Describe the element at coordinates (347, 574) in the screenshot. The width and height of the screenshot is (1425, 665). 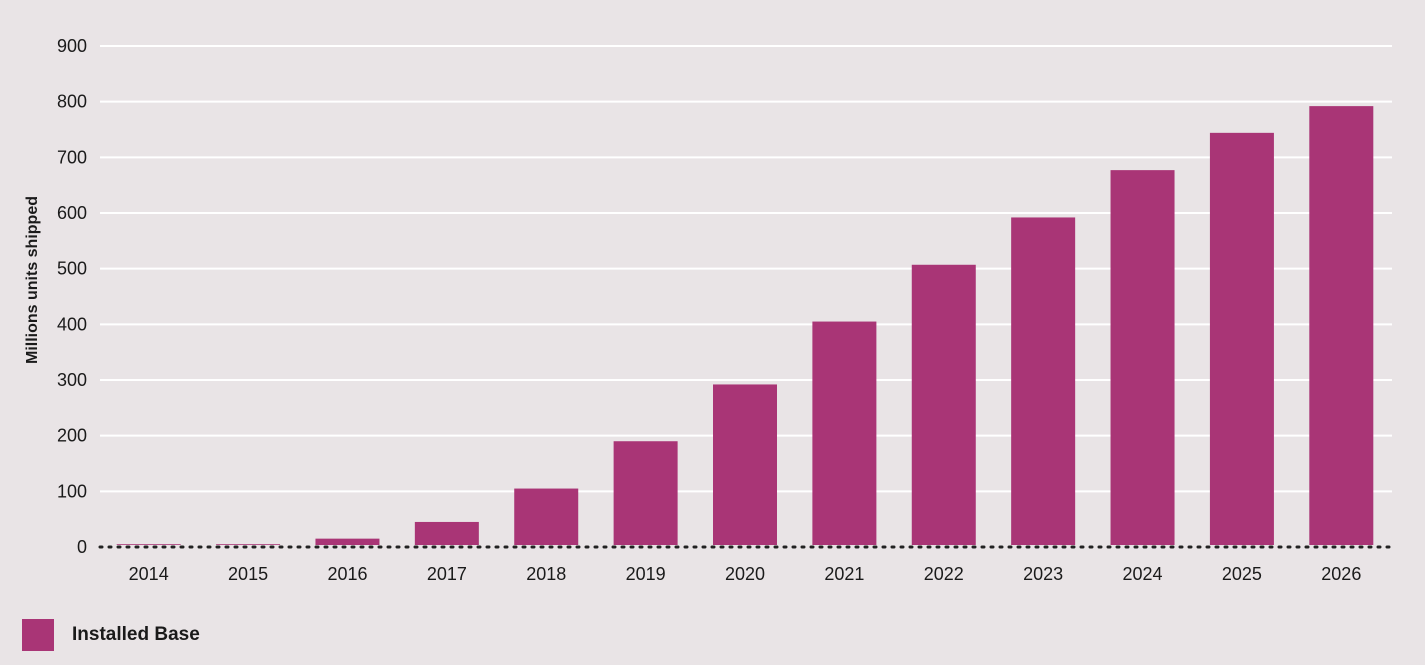
I see `x-tick-label: 2016` at that location.